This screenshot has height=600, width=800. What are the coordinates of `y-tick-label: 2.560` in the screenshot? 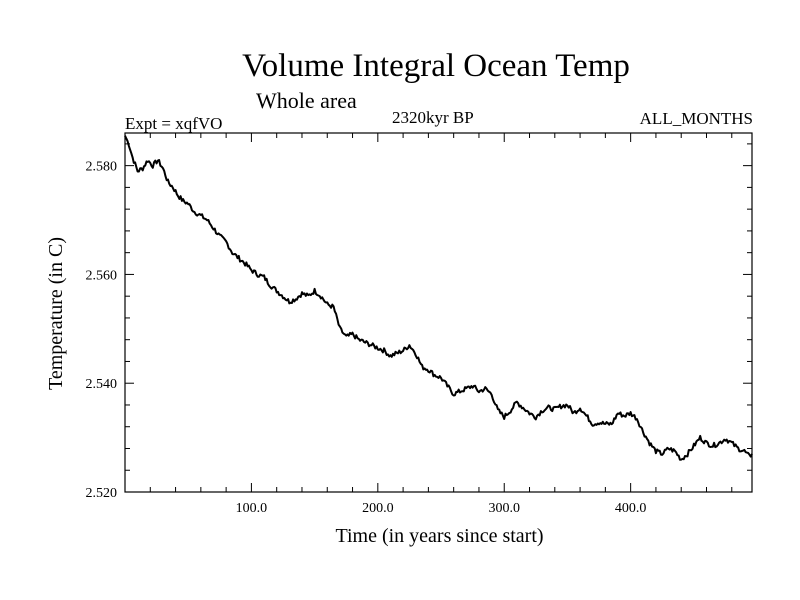 It's located at (102, 275).